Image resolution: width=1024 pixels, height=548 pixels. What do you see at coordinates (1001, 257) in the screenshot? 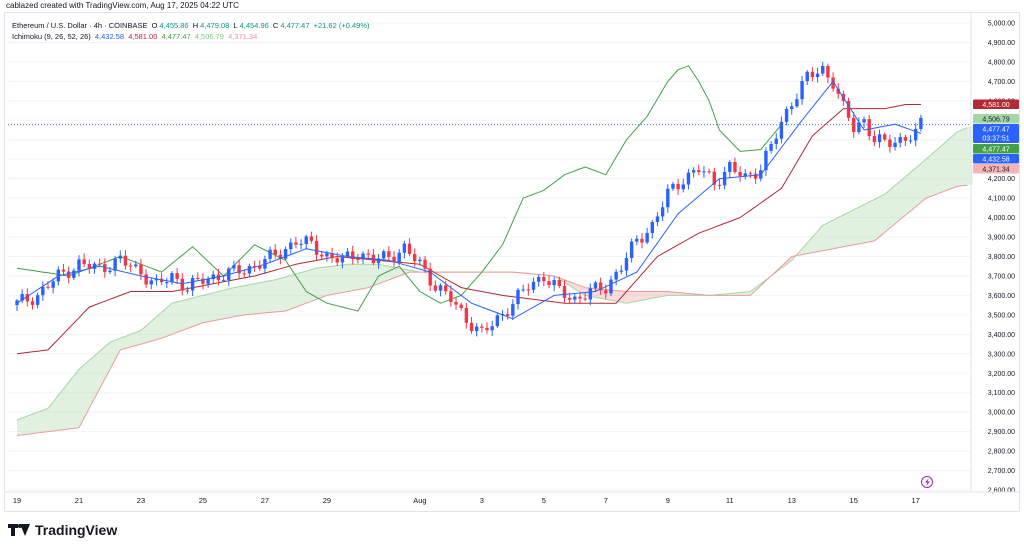
I see `price-tick-label: 3,800.00` at bounding box center [1001, 257].